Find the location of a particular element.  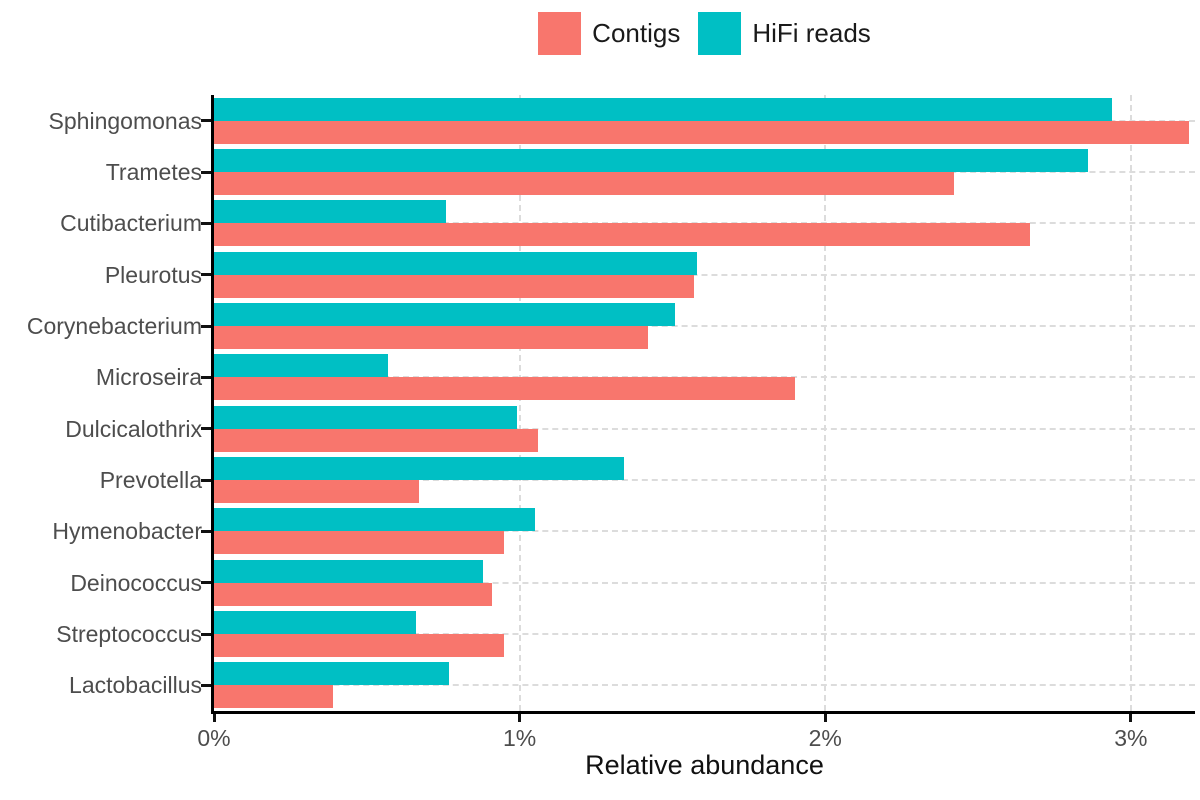

contigs-swatch-icon is located at coordinates (560, 33).